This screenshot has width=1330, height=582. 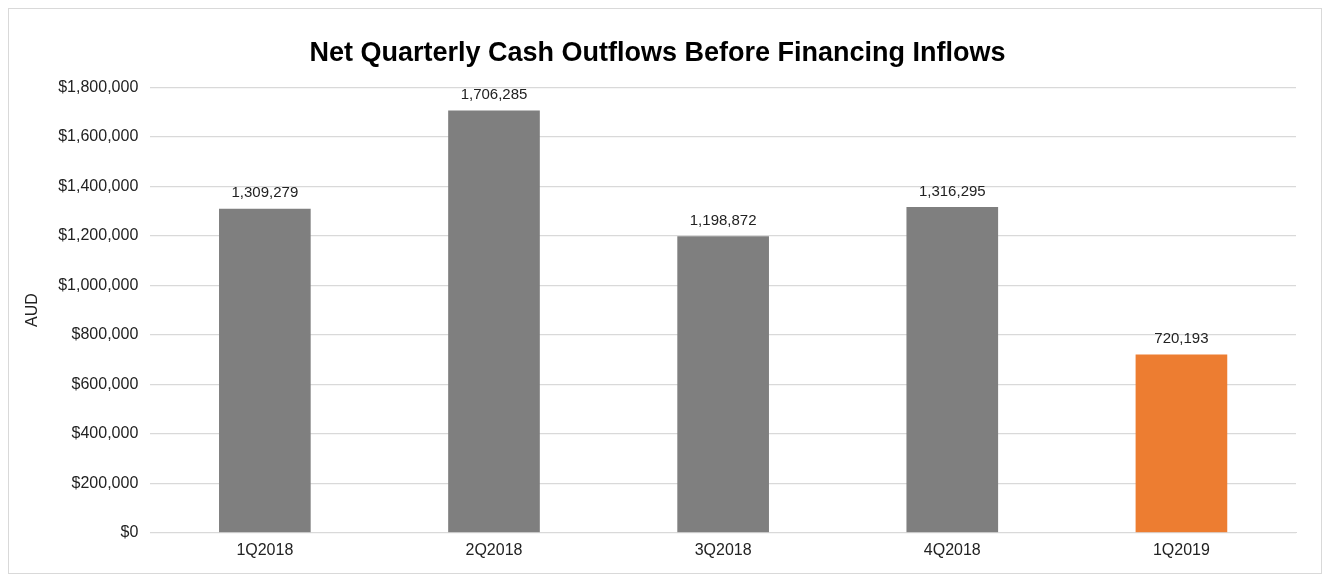 I want to click on x-tick-label: 1Q2019, so click(x=1181, y=549).